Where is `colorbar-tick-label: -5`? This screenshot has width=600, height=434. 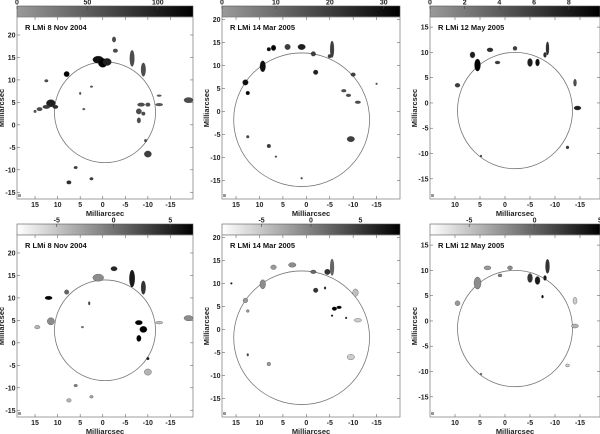 colorbar-tick-label: -5 is located at coordinates (57, 221).